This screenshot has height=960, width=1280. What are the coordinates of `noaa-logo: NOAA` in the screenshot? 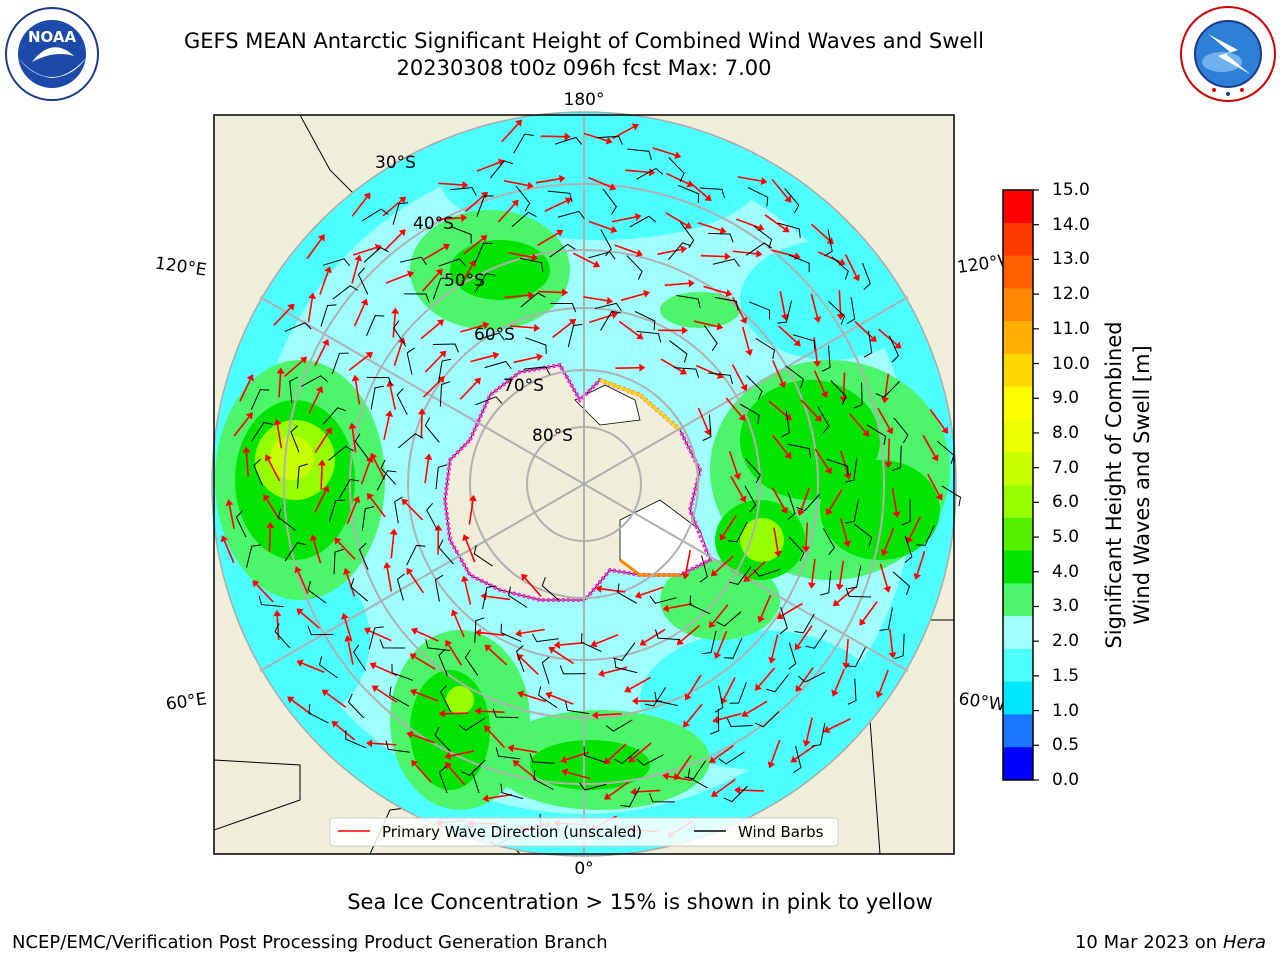 It's located at (52, 54).